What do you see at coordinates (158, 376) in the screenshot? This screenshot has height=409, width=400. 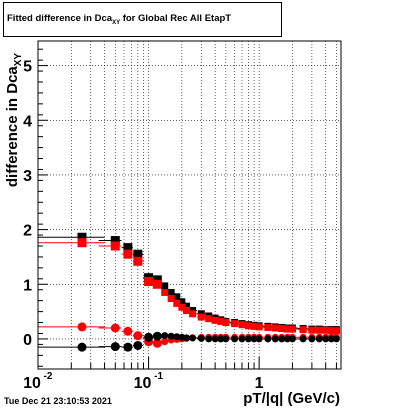 I see `x-tick-label-exponent: -1` at bounding box center [158, 376].